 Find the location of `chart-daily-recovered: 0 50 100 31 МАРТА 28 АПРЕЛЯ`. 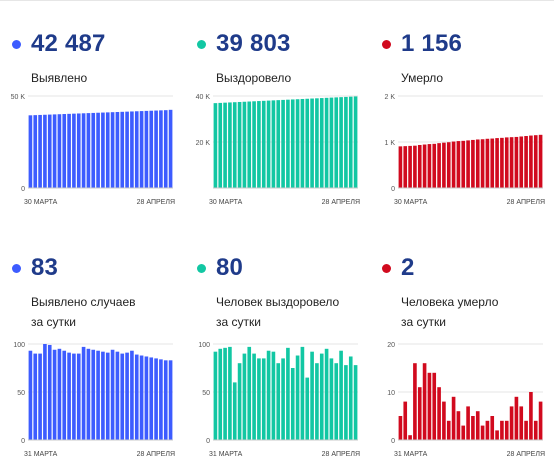

chart-daily-recovered: 0 50 100 31 МАРТА 28 АПРЕЛЯ is located at coordinates (279, 400).